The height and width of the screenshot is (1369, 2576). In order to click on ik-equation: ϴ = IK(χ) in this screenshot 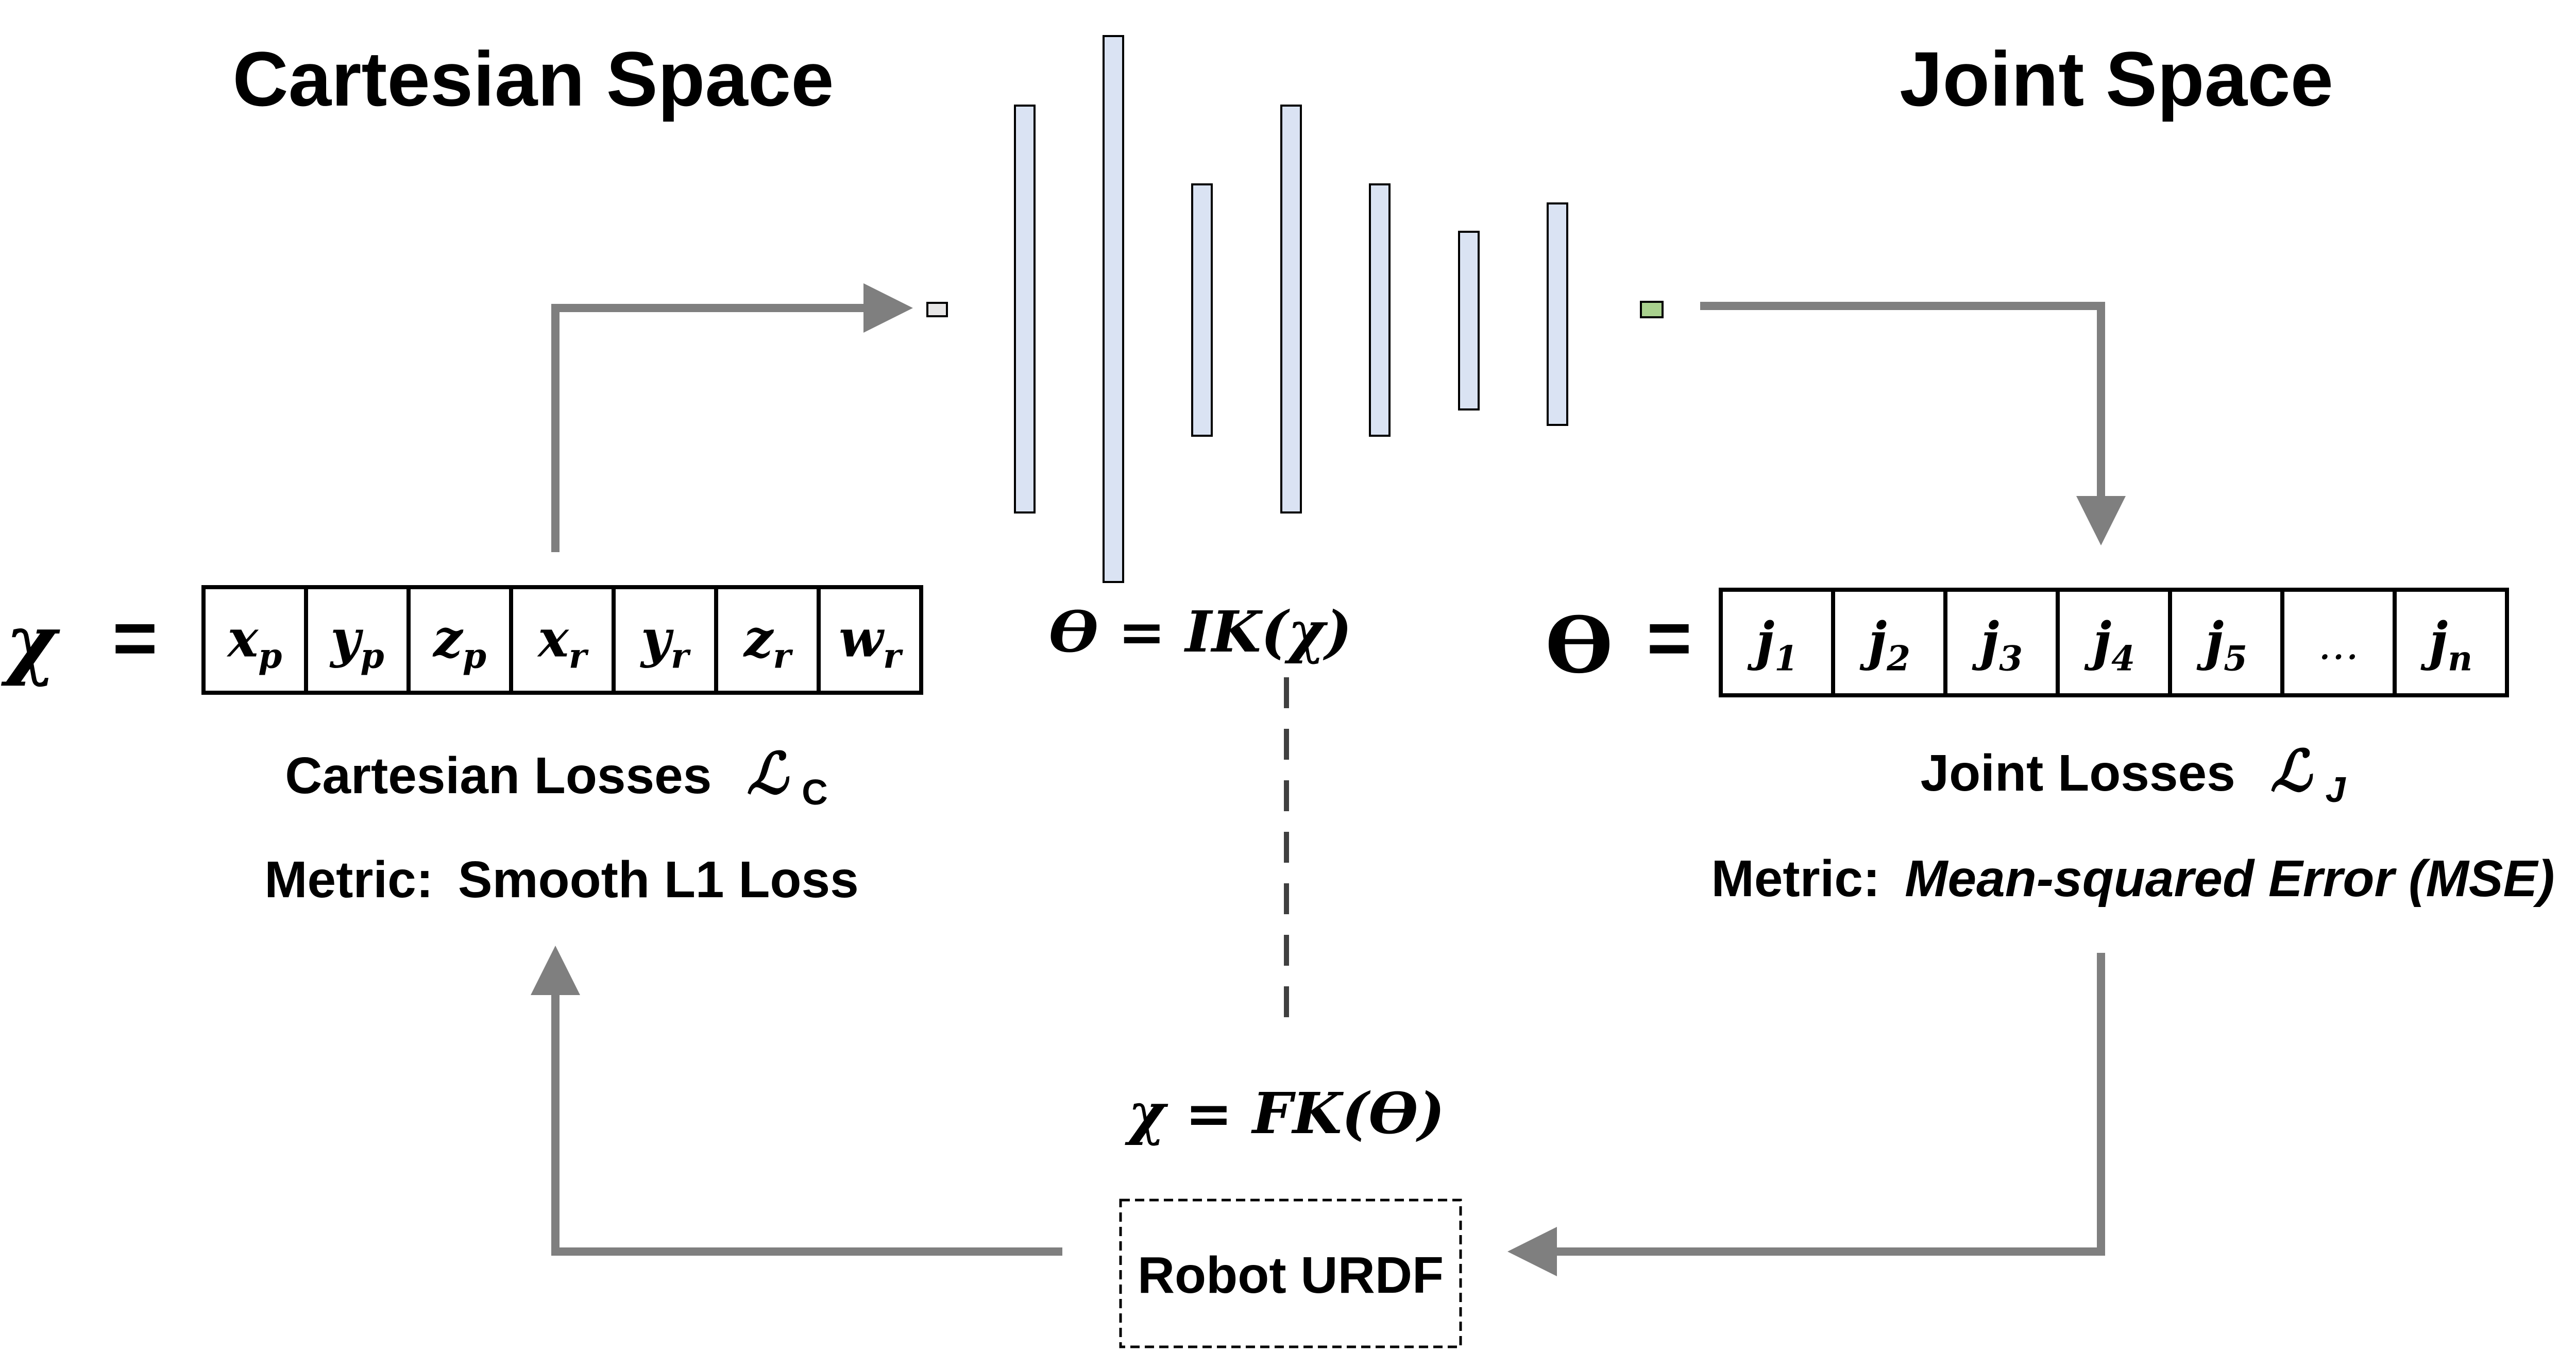, I will do `click(1200, 631)`.